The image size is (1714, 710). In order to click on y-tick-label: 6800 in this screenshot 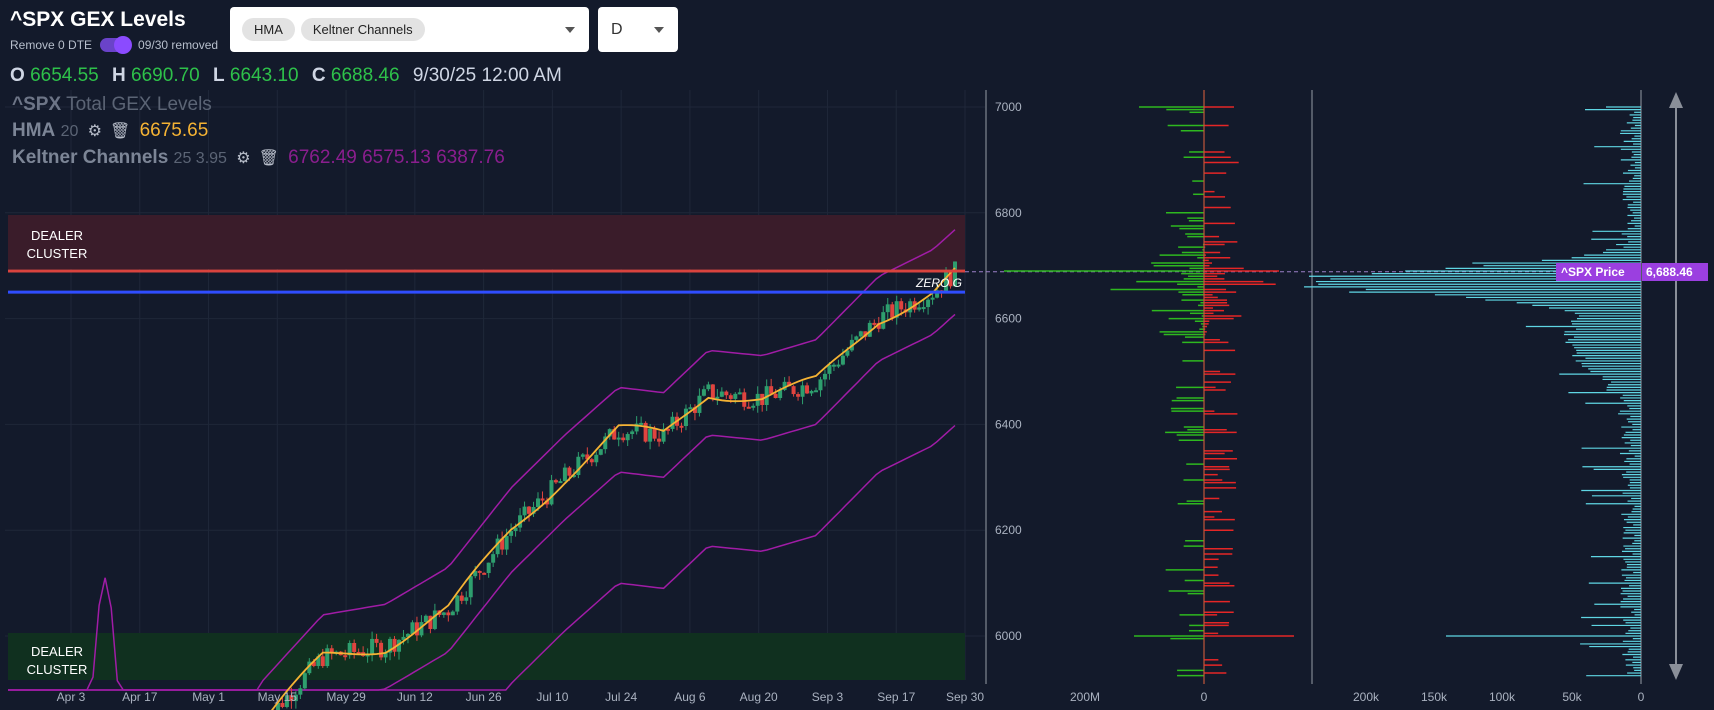, I will do `click(1008, 213)`.